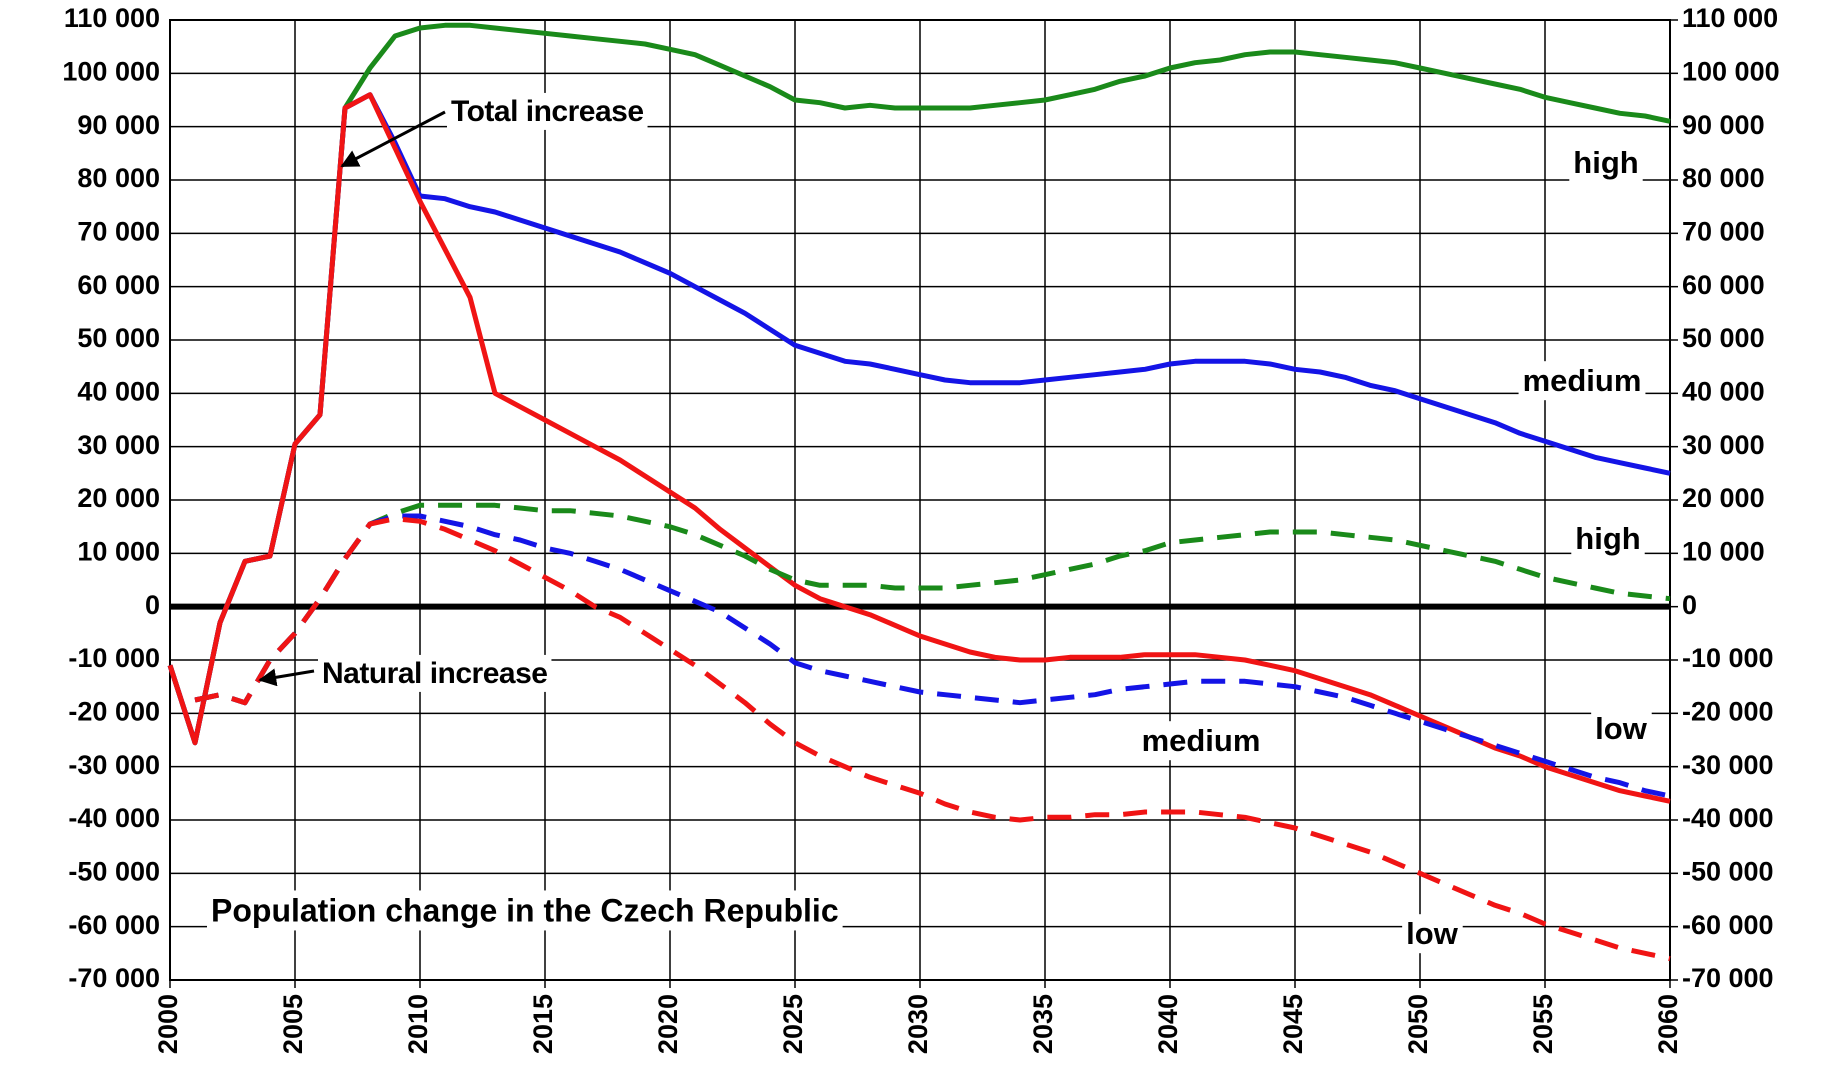 This screenshot has width=1837, height=1091. I want to click on y2-tick-label: 20 000, so click(1723, 498).